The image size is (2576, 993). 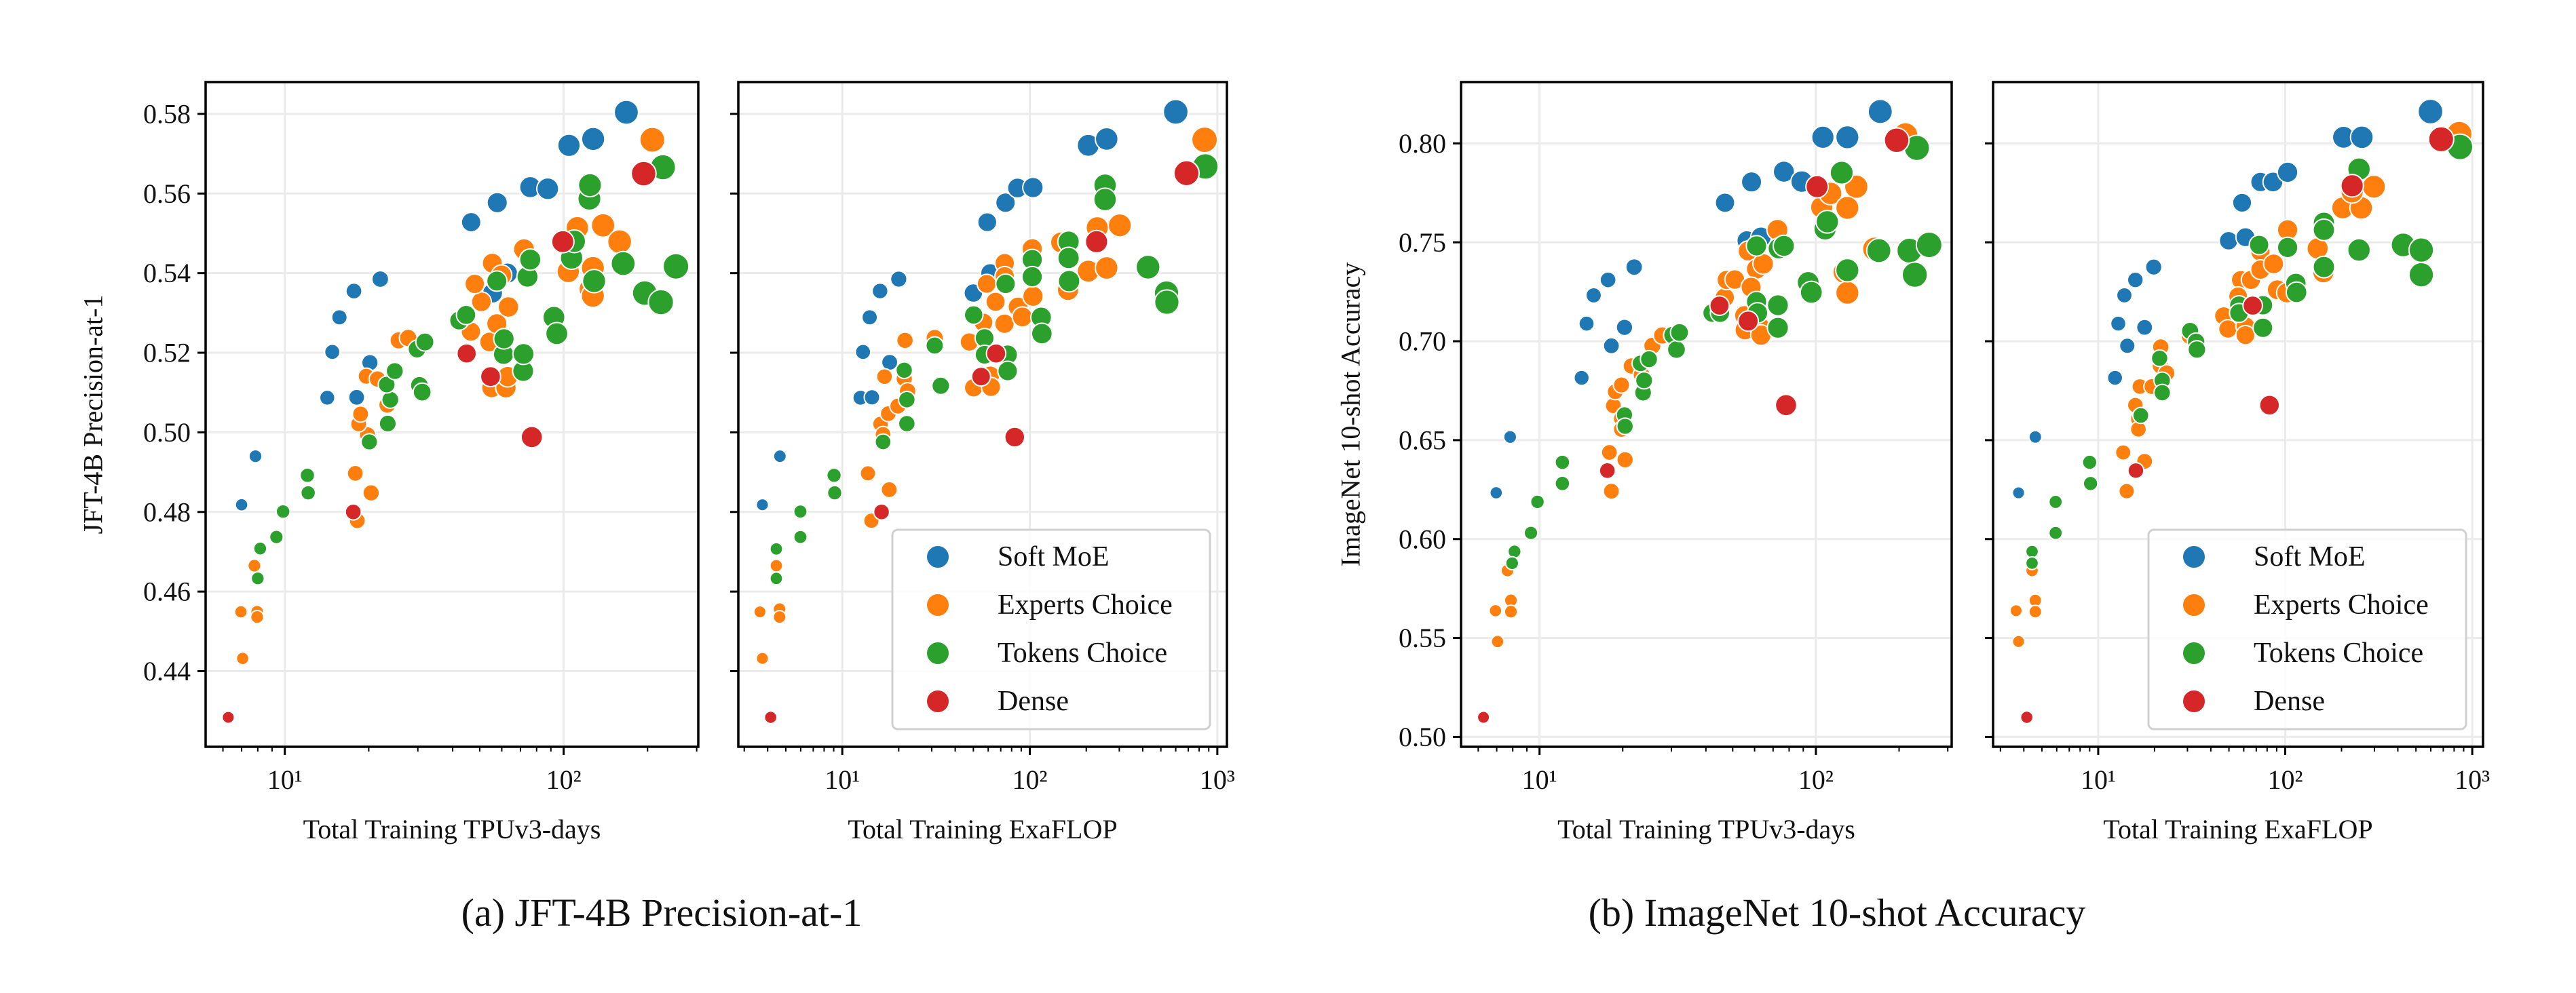 I want to click on y-tick-label: 0.55, so click(x=1422, y=638).